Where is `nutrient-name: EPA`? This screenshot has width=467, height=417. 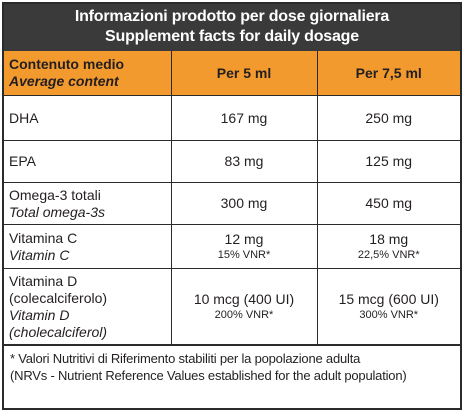
nutrient-name: EPA is located at coordinates (88, 161).